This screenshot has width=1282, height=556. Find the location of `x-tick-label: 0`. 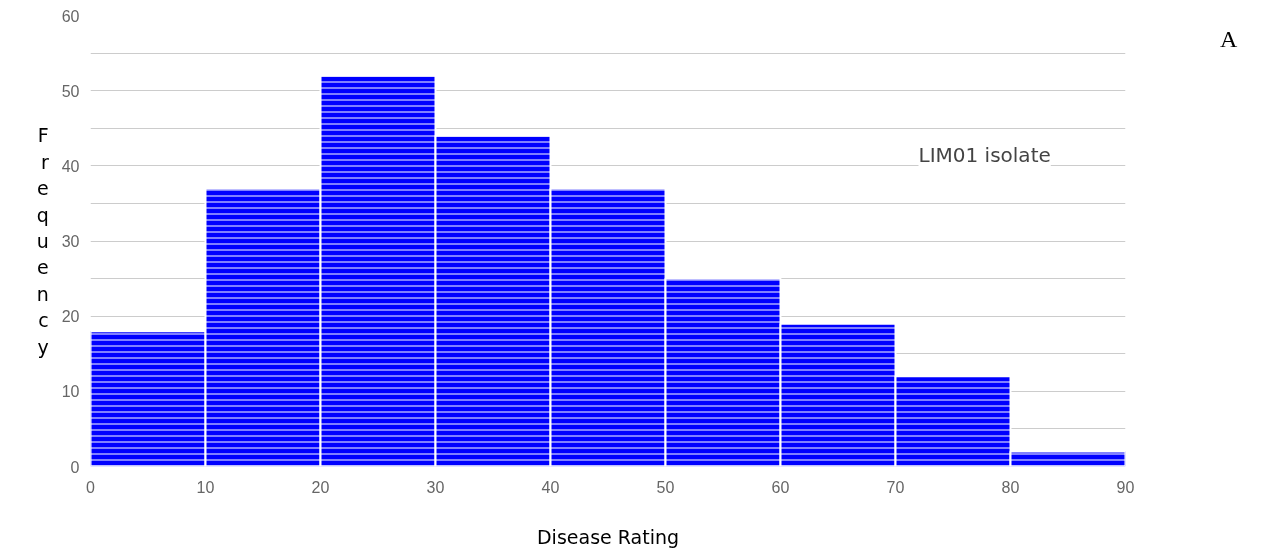

x-tick-label: 0 is located at coordinates (91, 487).